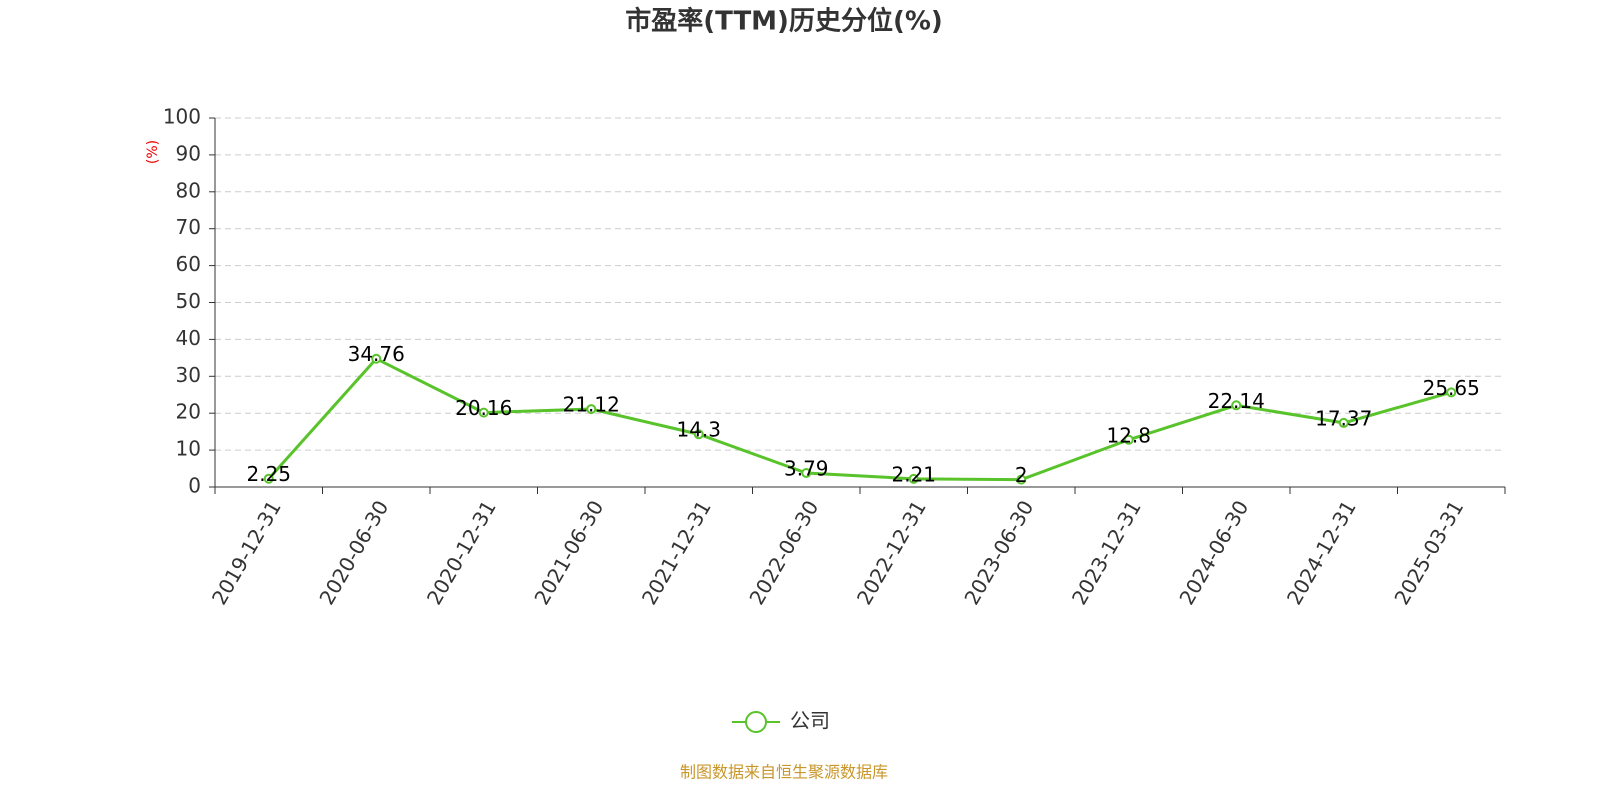 The height and width of the screenshot is (800, 1600). I want to click on data-label: 22.14, so click(1236, 401).